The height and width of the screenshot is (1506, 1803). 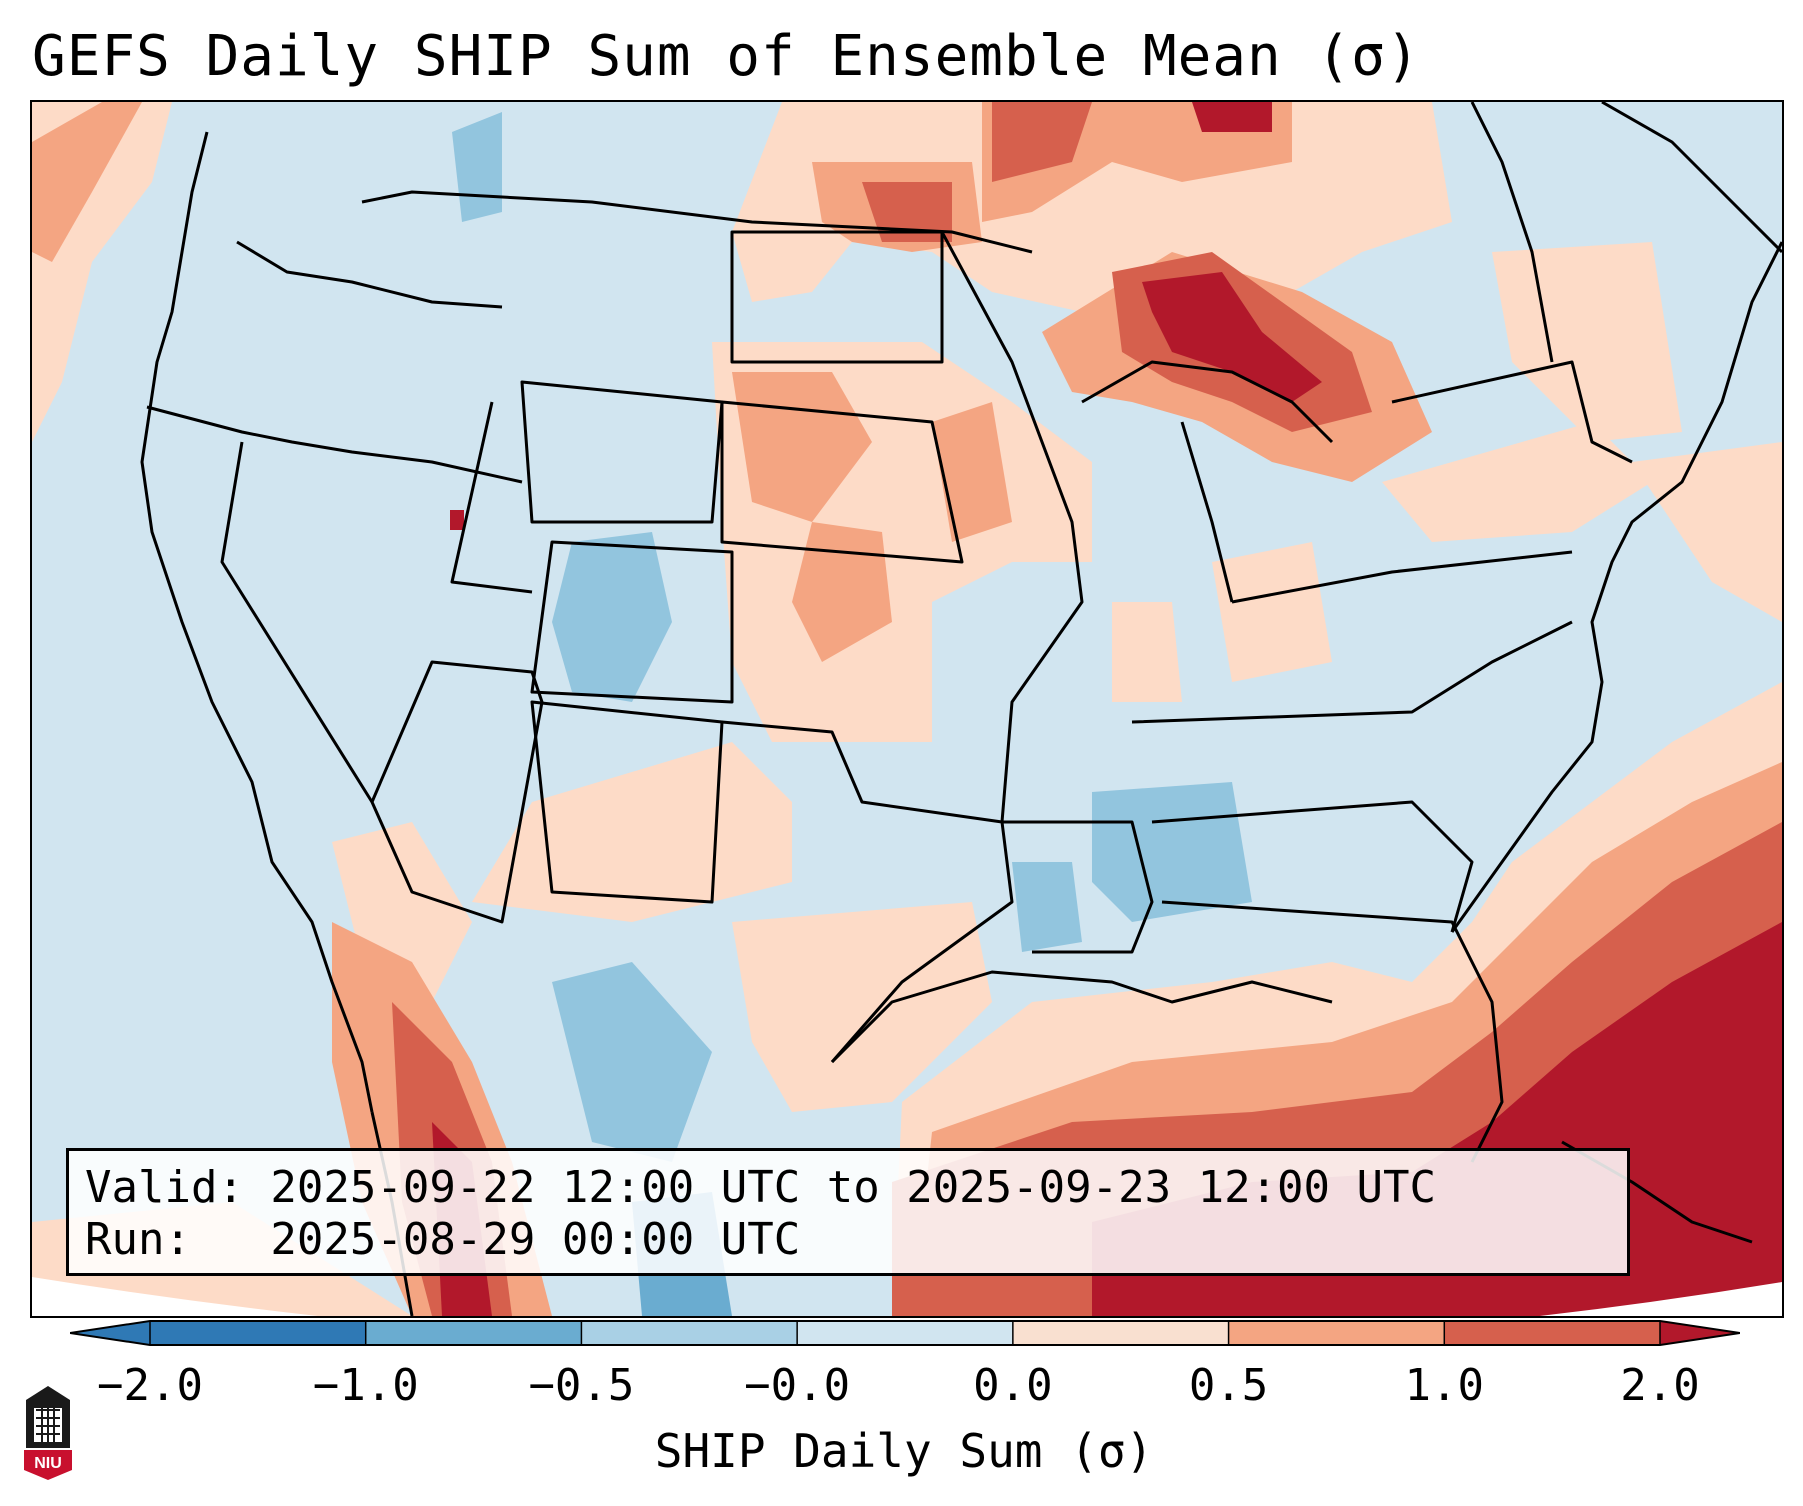 What do you see at coordinates (1691, 178) in the screenshot?
I see `maine-outline` at bounding box center [1691, 178].